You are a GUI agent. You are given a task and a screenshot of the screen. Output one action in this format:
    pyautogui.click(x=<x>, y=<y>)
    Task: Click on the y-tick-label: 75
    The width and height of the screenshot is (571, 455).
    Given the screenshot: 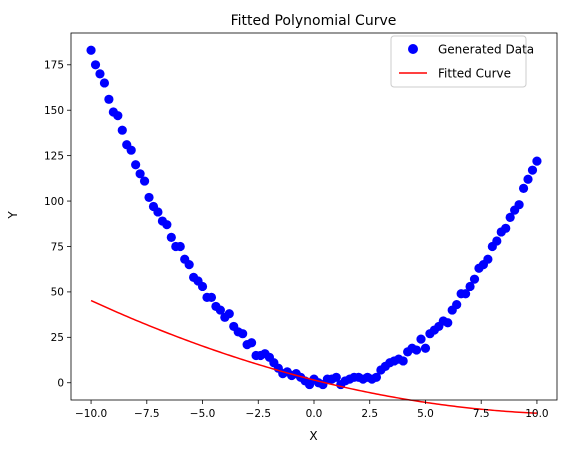 What is the action you would take?
    pyautogui.click(x=57, y=247)
    